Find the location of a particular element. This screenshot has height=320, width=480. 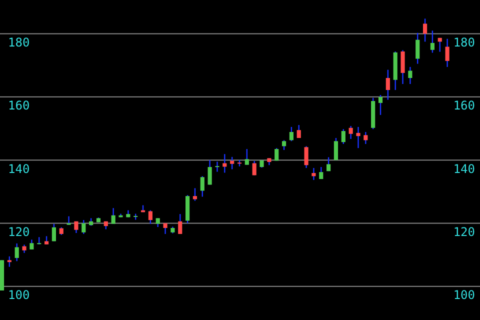

y-tick-label: 140 is located at coordinates (19, 169).